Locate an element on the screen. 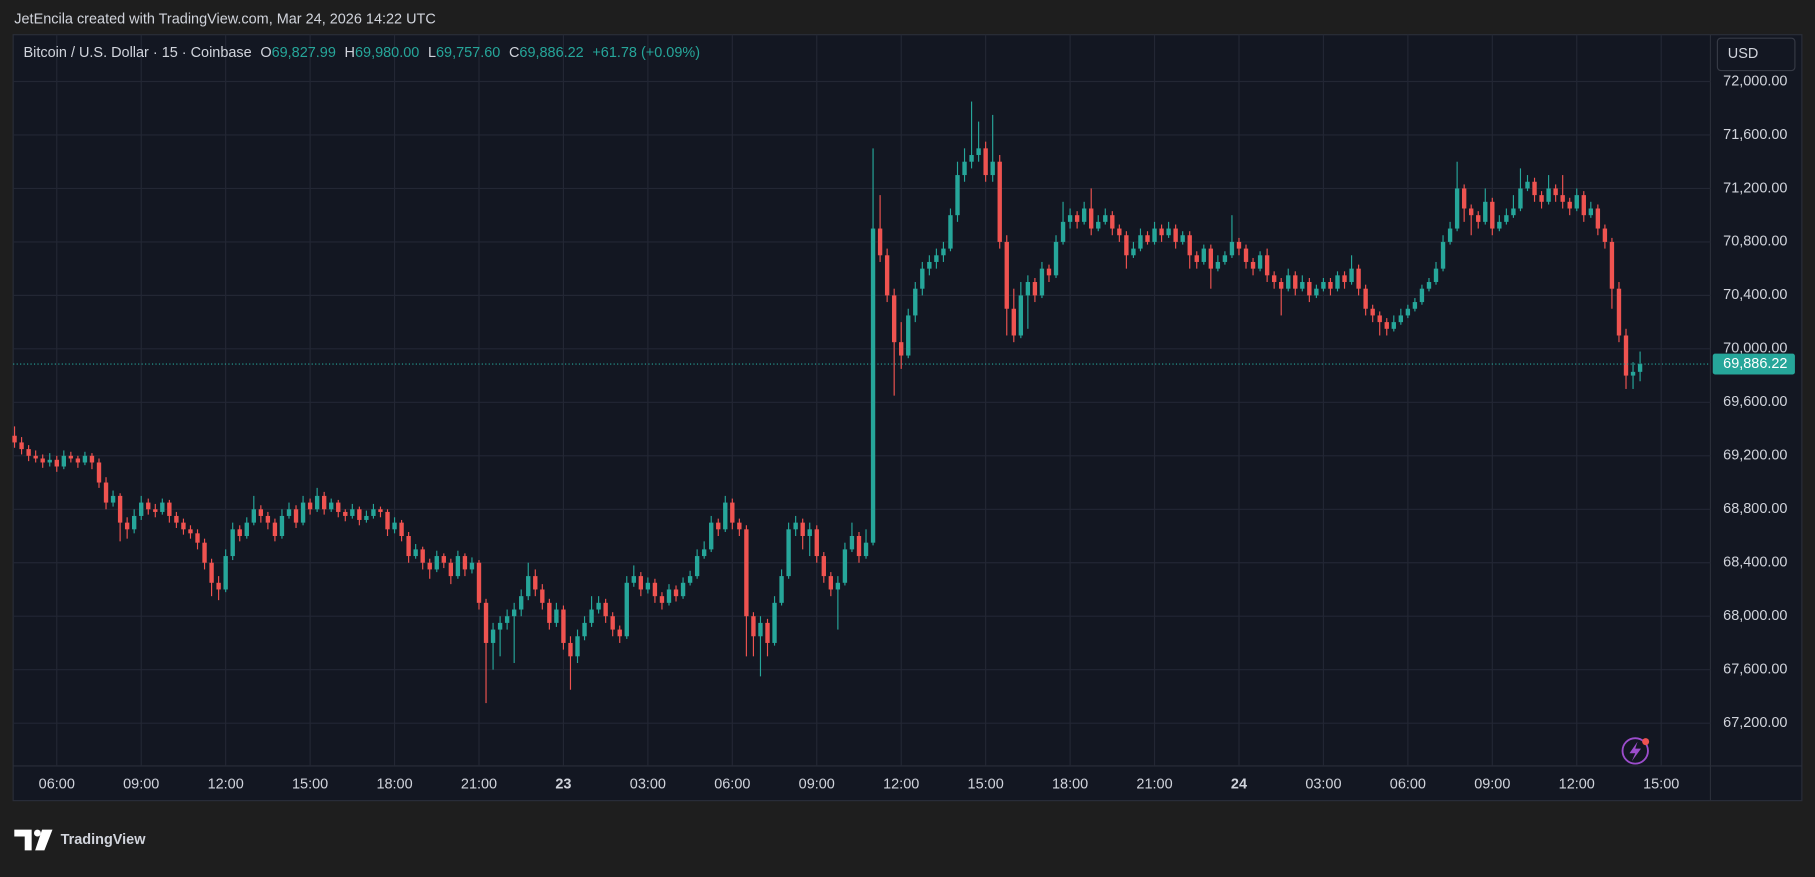 This screenshot has width=1815, height=877. icon-ring is located at coordinates (1635, 751).